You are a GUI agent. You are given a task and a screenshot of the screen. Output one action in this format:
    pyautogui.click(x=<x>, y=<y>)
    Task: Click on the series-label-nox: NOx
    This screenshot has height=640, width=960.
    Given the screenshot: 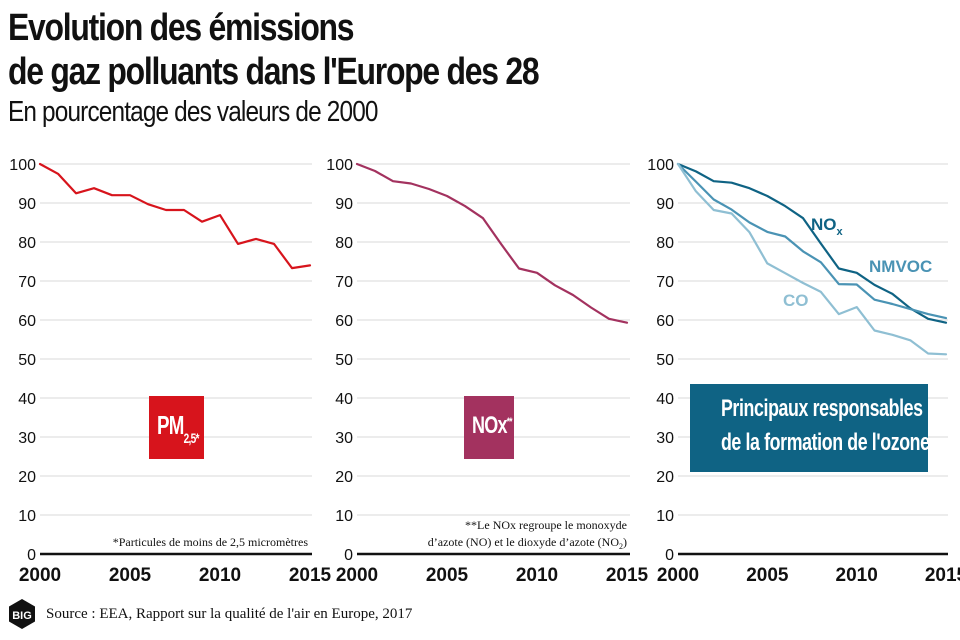 What is the action you would take?
    pyautogui.click(x=827, y=226)
    